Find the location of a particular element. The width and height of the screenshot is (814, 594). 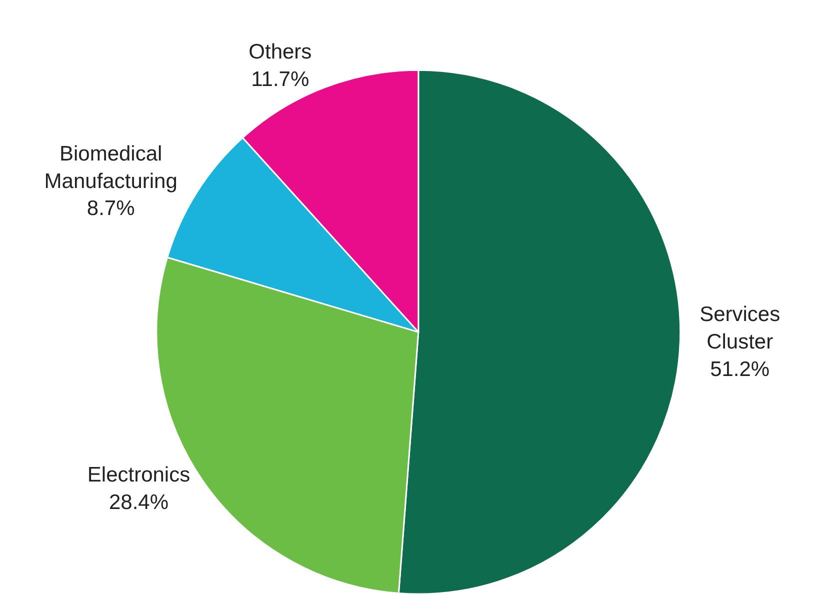

slice-label: Biomedical Manufacturing is located at coordinates (111, 167).